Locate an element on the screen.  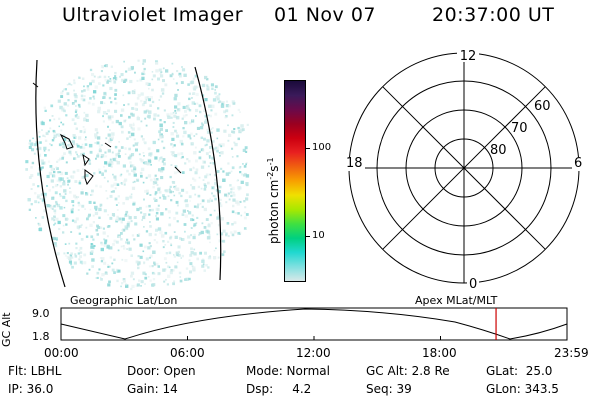
timeline-plot is located at coordinates (314, 324).